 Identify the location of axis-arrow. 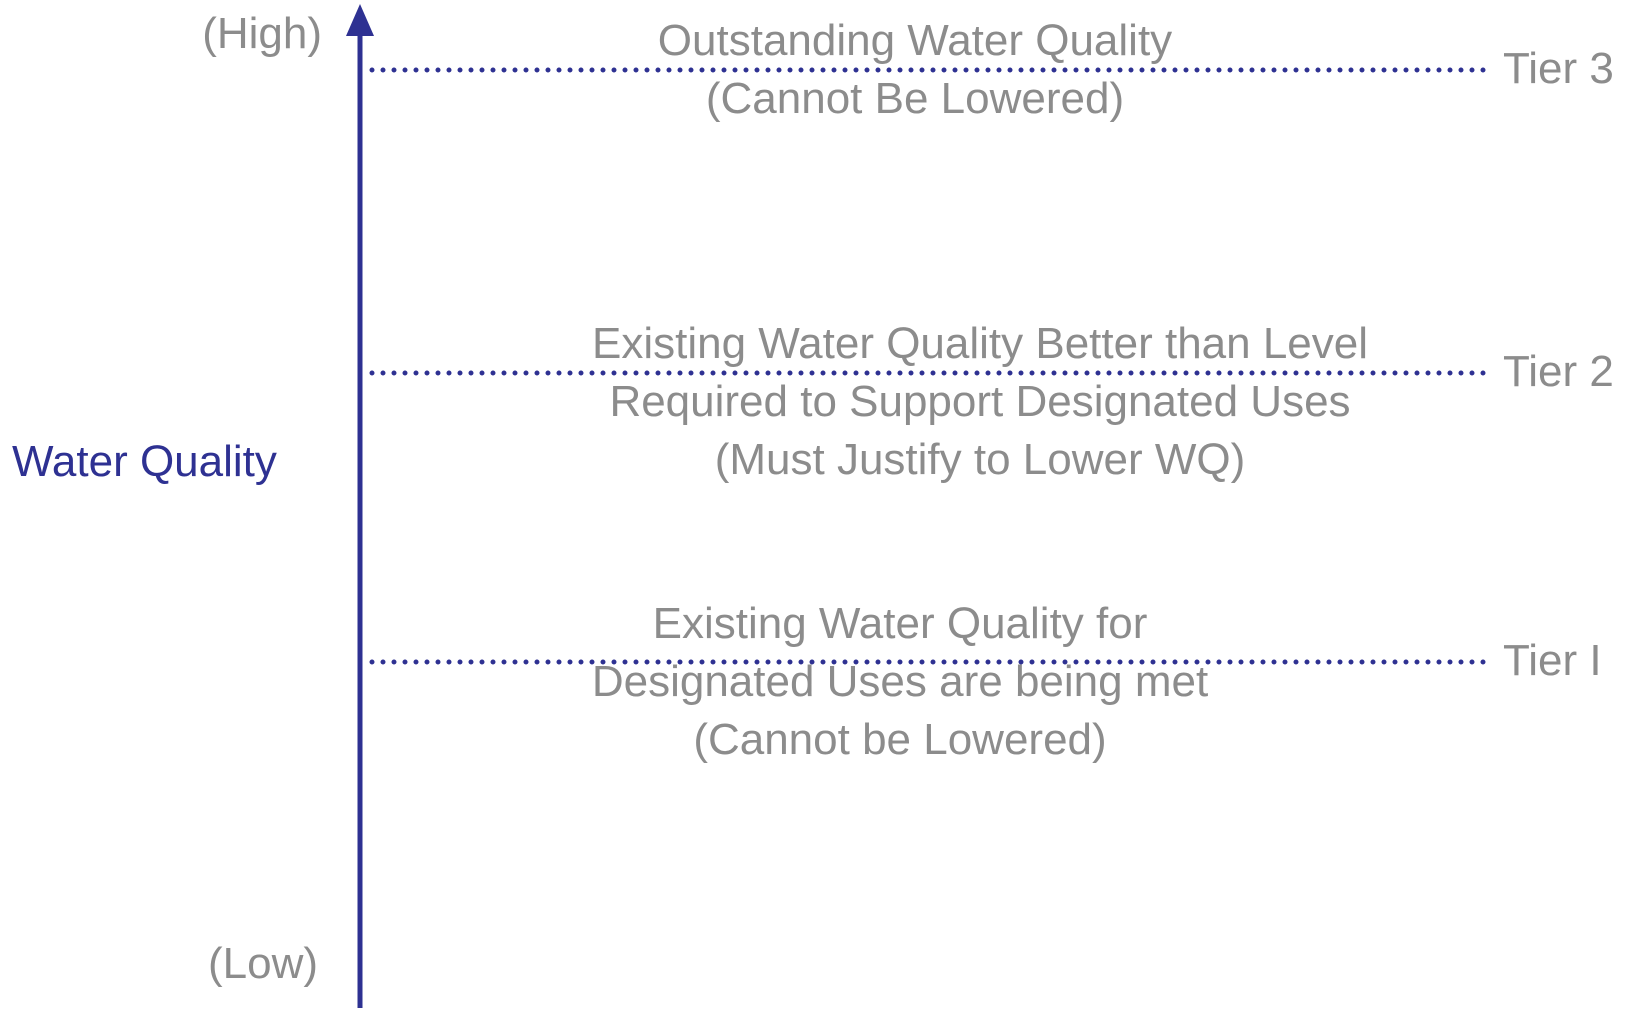
(360, 20).